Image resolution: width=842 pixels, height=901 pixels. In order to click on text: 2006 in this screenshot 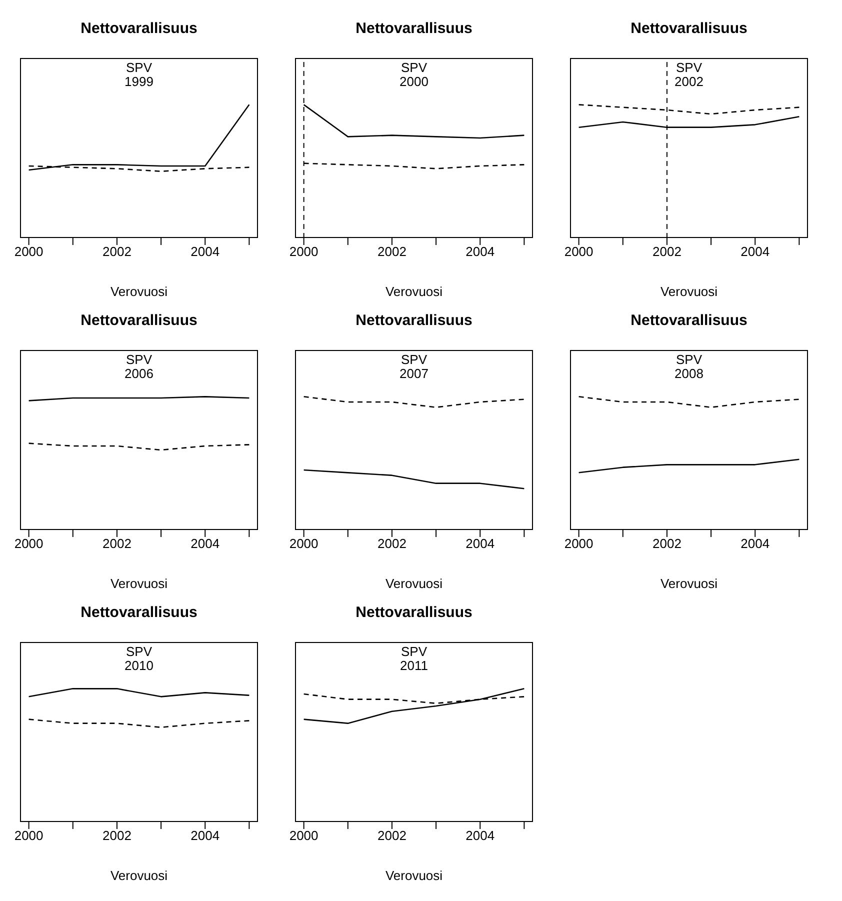, I will do `click(139, 373)`.